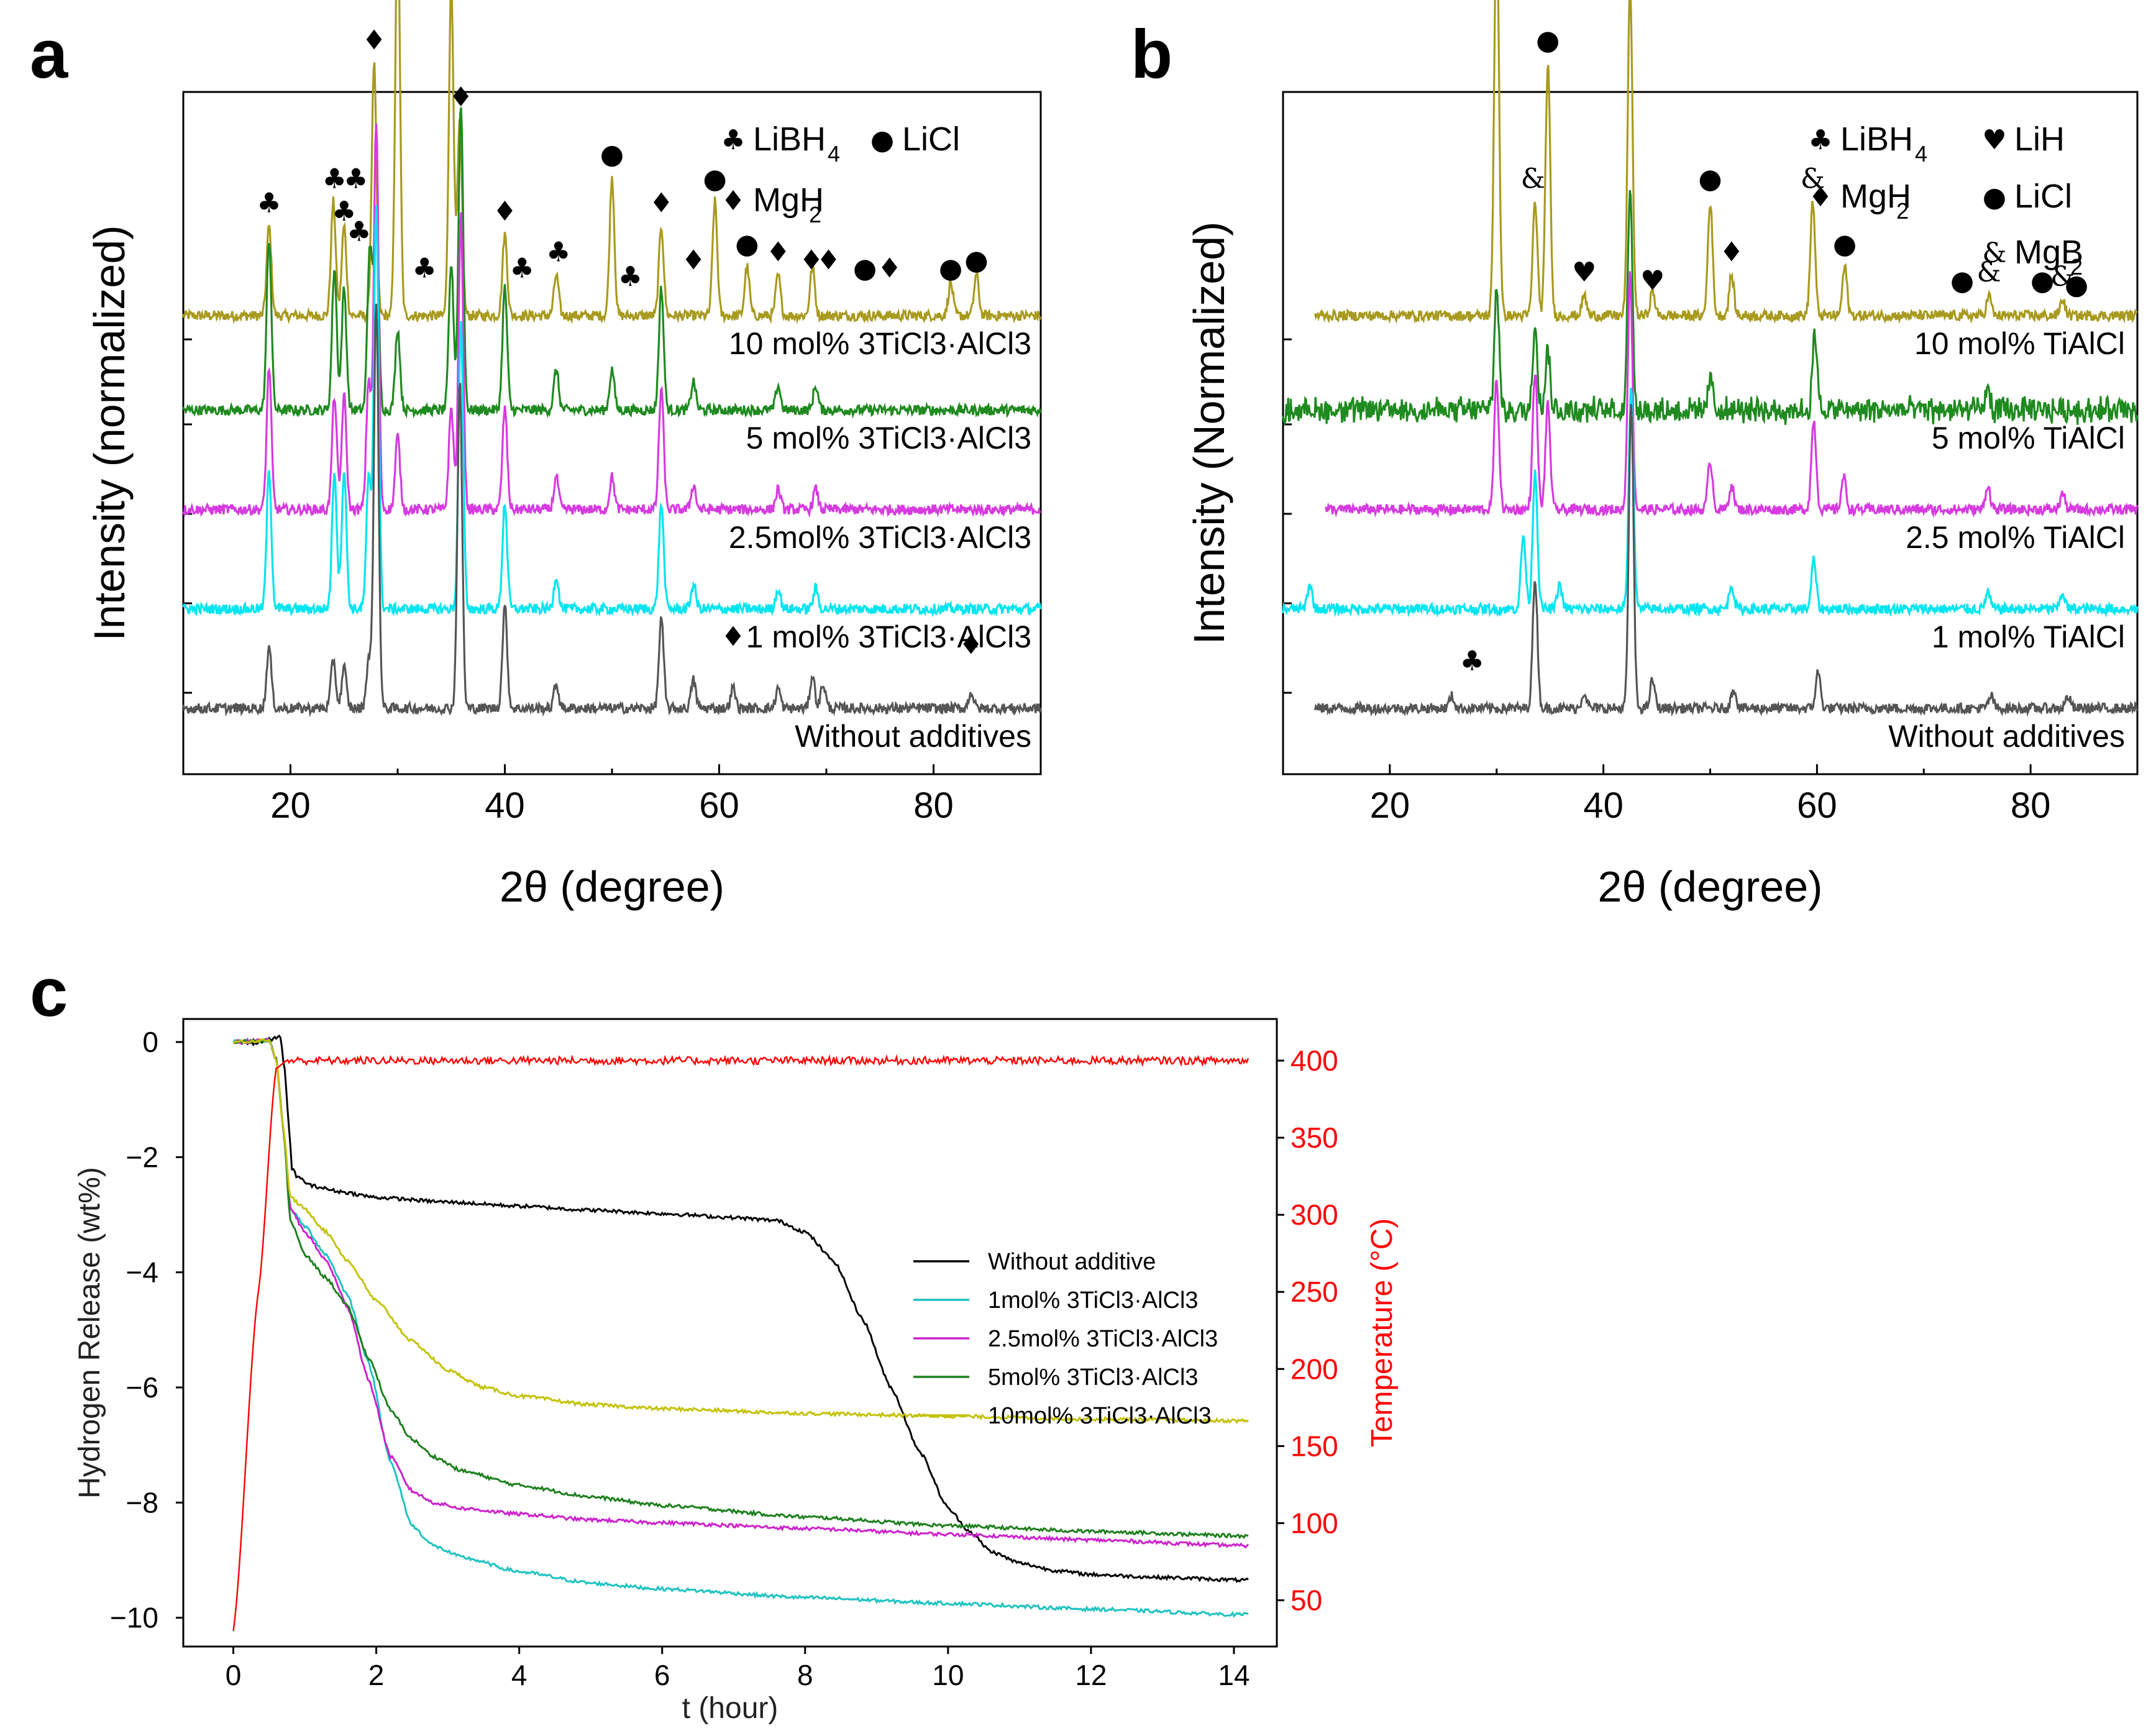  Describe the element at coordinates (2048, 252) in the screenshot. I see `legend-label: MgB` at that location.